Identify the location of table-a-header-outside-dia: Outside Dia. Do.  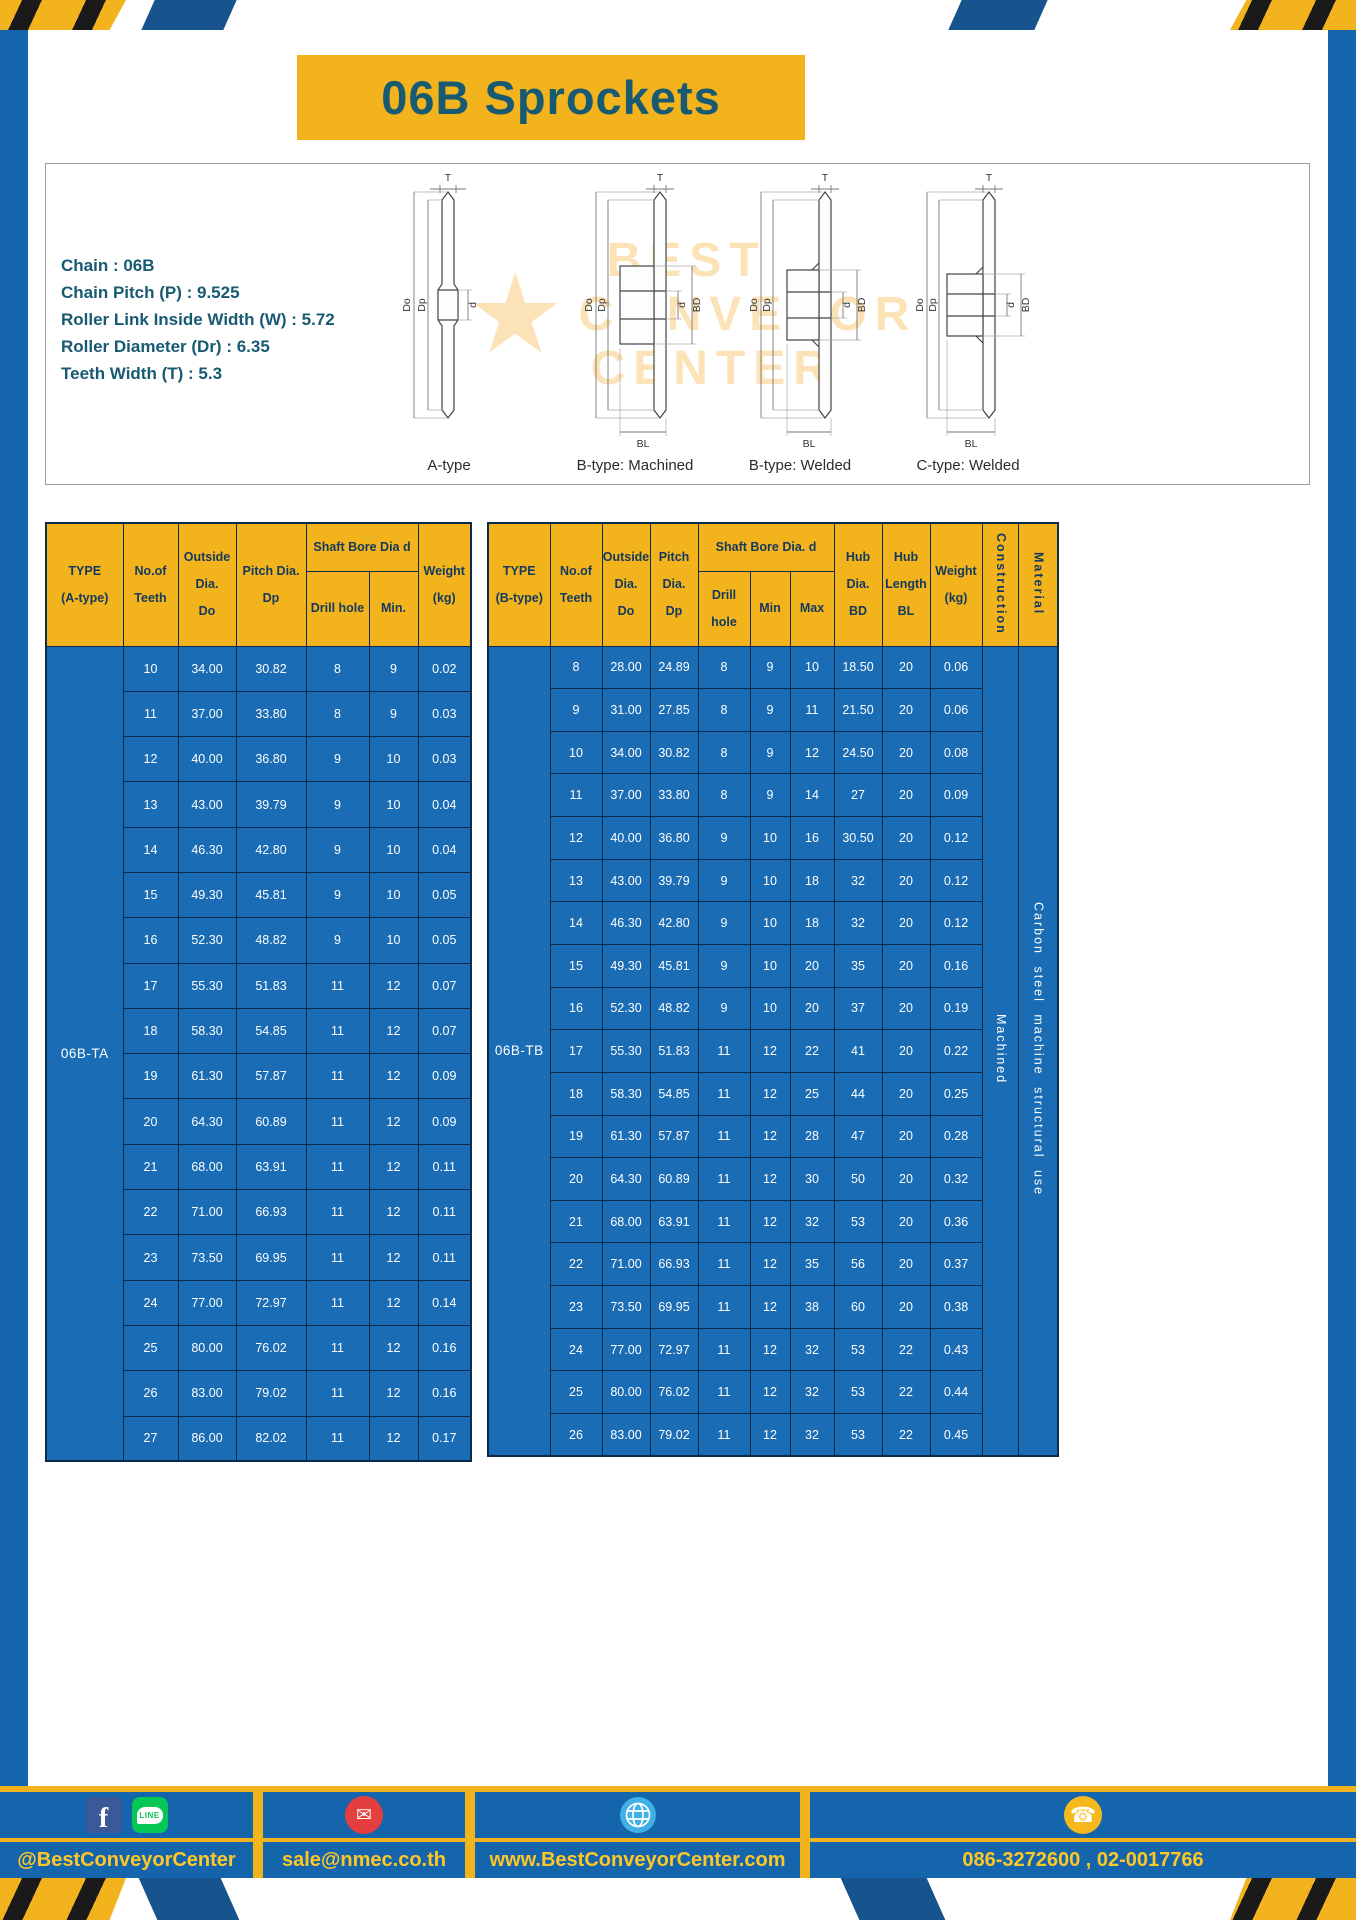
(207, 584).